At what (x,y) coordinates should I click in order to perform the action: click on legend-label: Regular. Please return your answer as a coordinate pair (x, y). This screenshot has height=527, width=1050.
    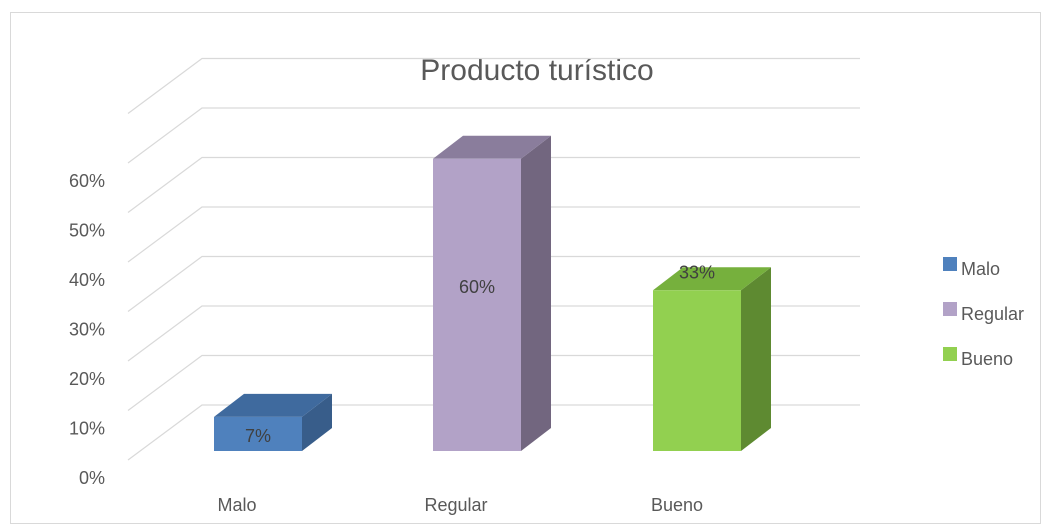
    Looking at the image, I should click on (992, 314).